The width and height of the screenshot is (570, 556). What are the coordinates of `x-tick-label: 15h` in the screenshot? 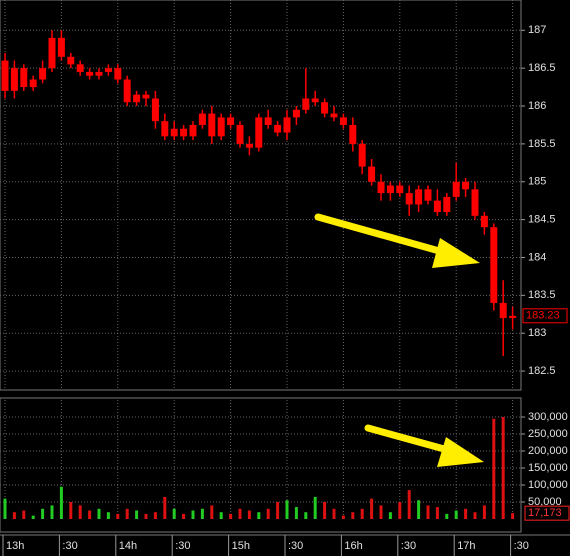 It's located at (241, 546).